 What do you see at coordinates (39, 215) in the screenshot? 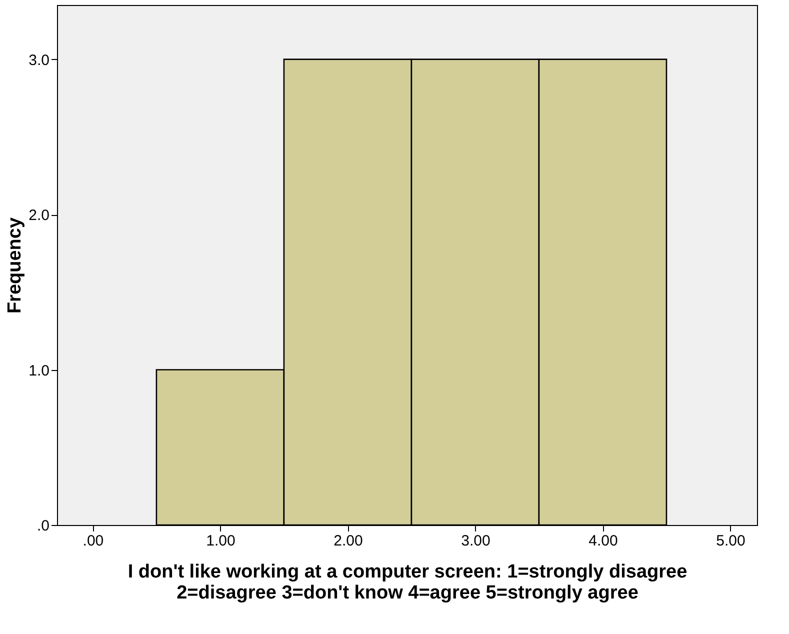
I see `y-tick-label: 2.0` at bounding box center [39, 215].